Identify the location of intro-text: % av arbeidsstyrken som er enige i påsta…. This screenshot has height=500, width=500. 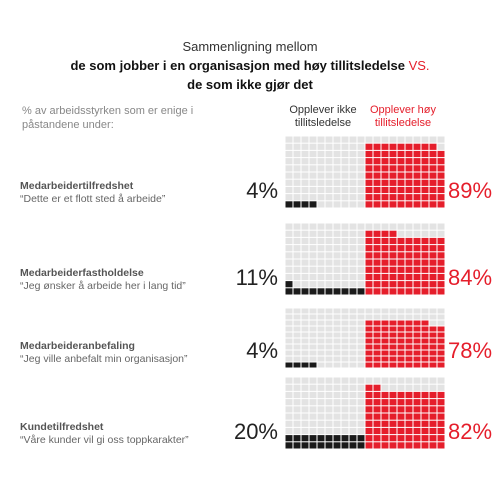
(108, 118).